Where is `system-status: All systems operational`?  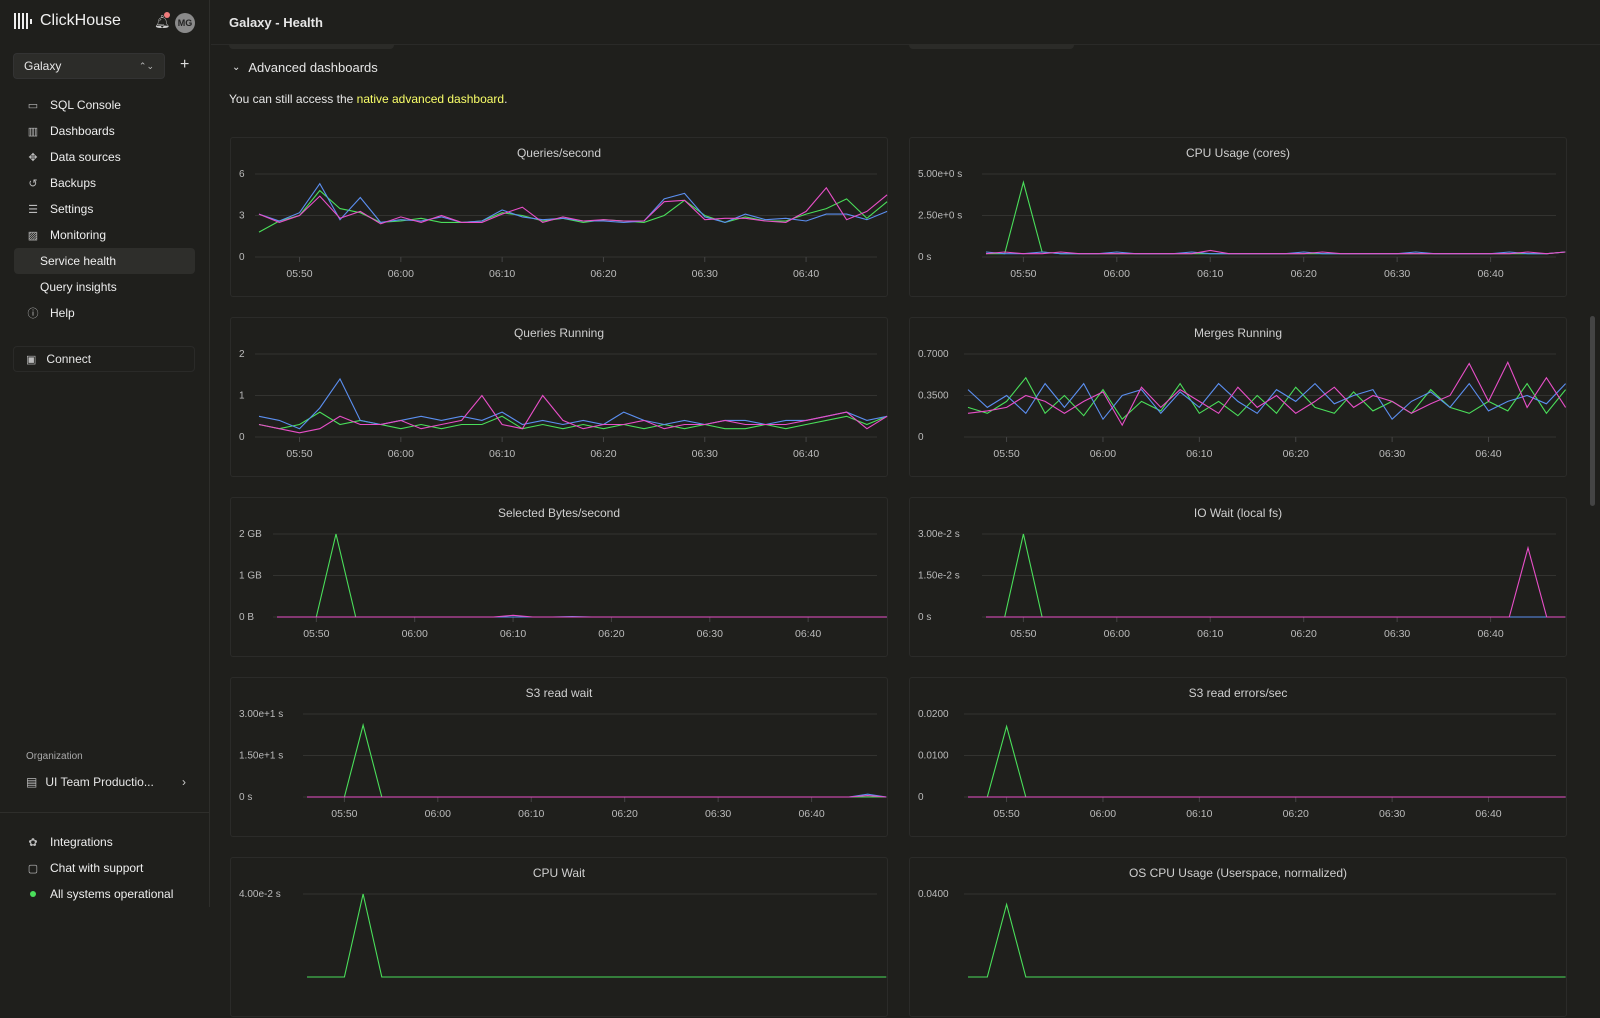
system-status: All systems operational is located at coordinates (109, 894).